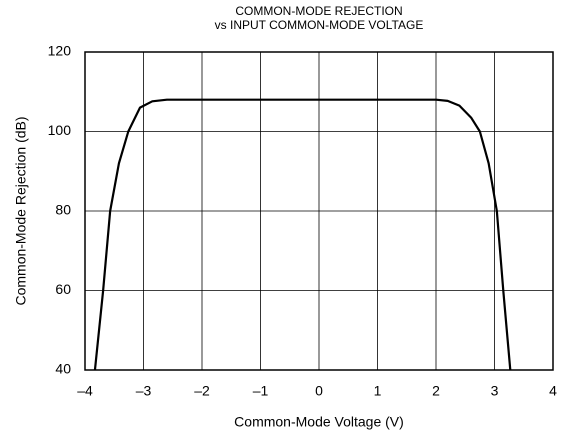 This screenshot has width=563, height=438. I want to click on x-tick-label: 0, so click(319, 391).